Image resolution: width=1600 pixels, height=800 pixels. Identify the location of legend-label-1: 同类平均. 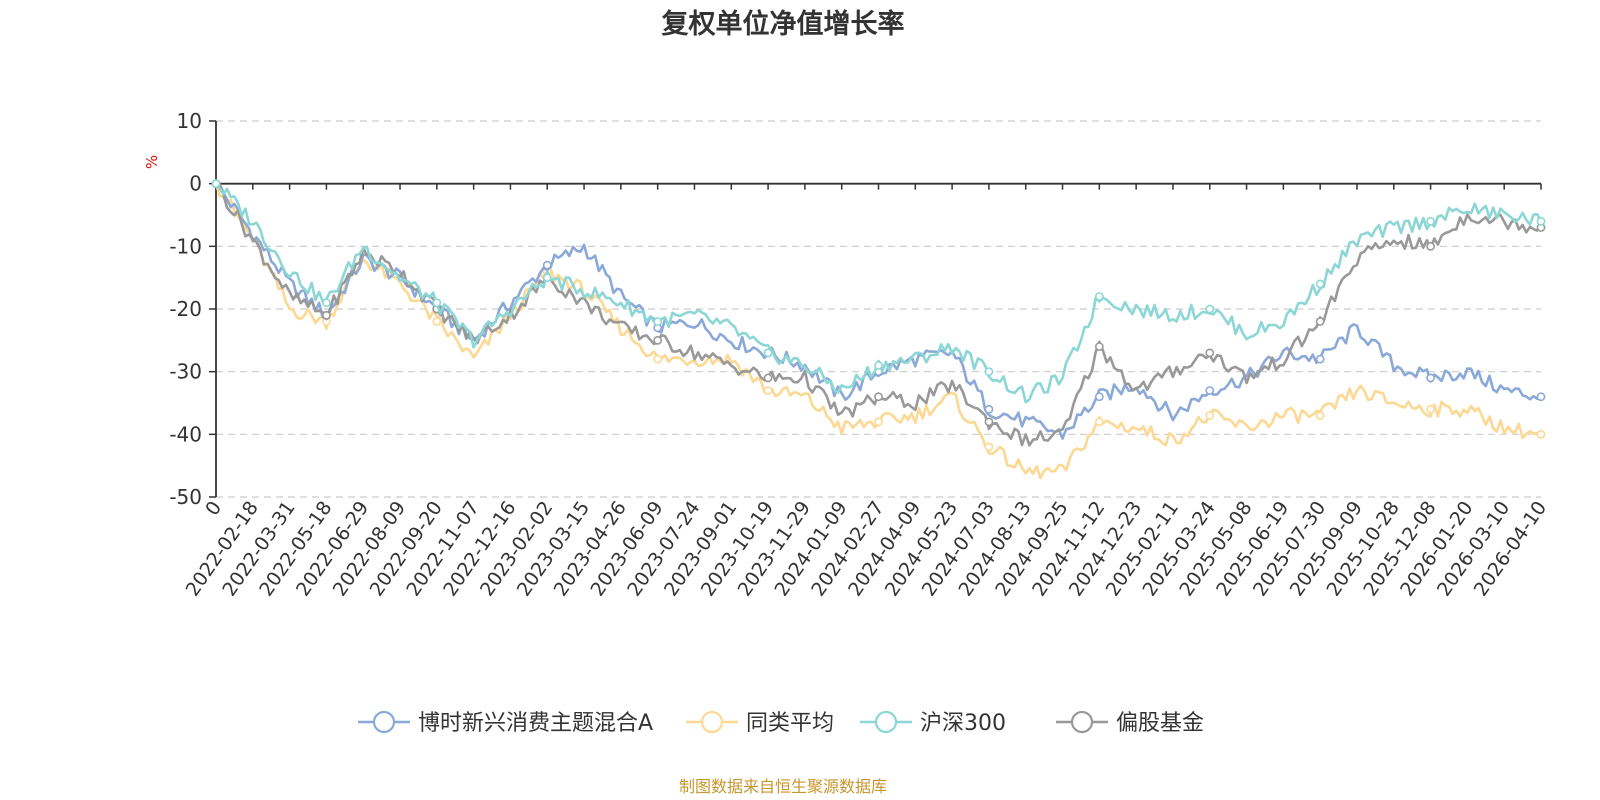
(790, 723).